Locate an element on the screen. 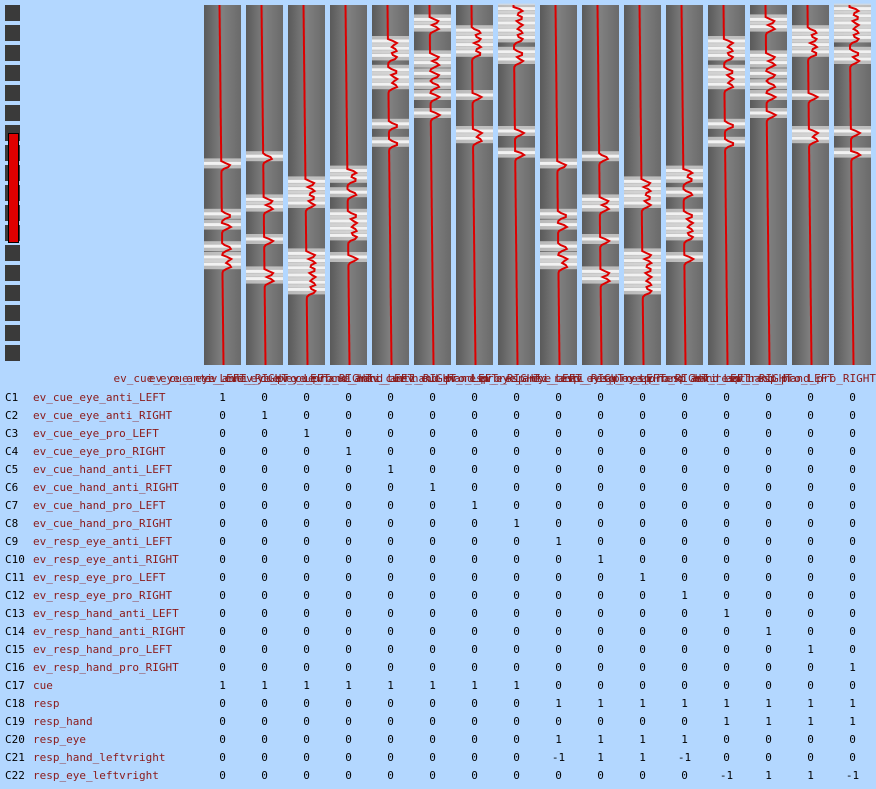 Image resolution: width=876 pixels, height=789 pixels. contrast-name: cue is located at coordinates (43, 685).